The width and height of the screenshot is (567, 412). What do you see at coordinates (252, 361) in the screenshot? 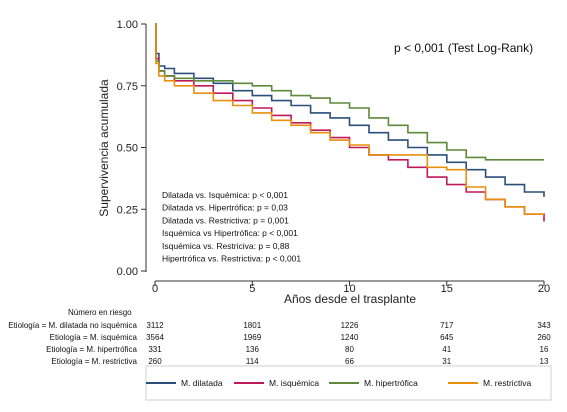
I see `risk-value: 114` at bounding box center [252, 361].